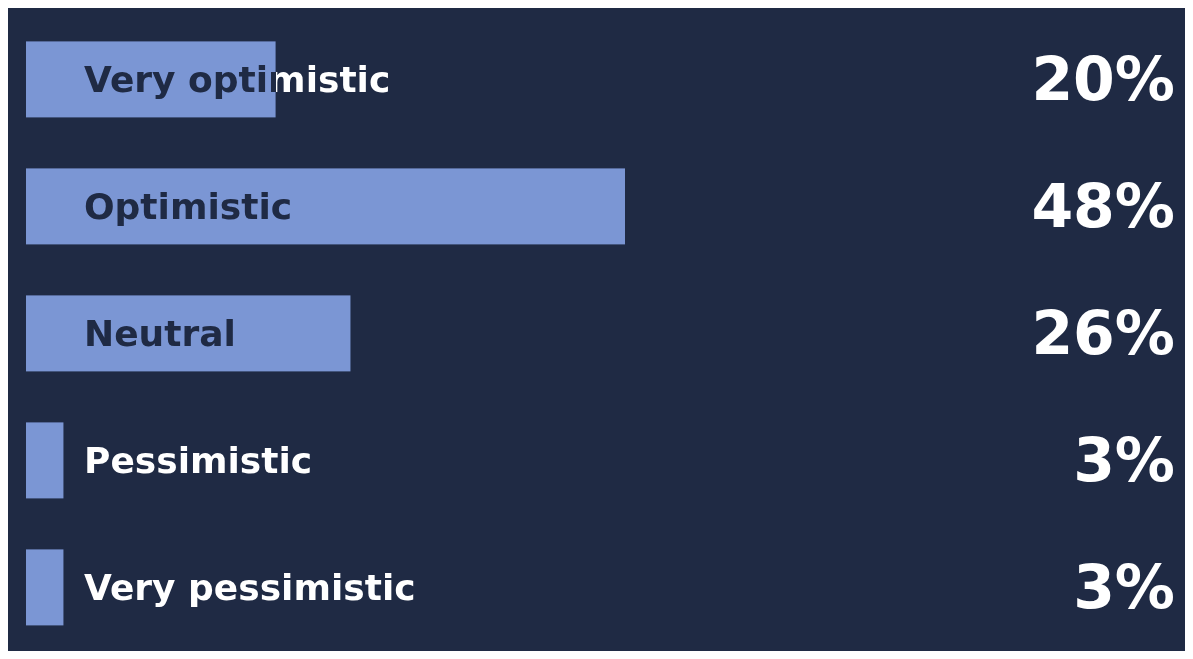 This screenshot has width=1193, height=659. Describe the element at coordinates (1103, 333) in the screenshot. I see `data-label: 26%` at that location.